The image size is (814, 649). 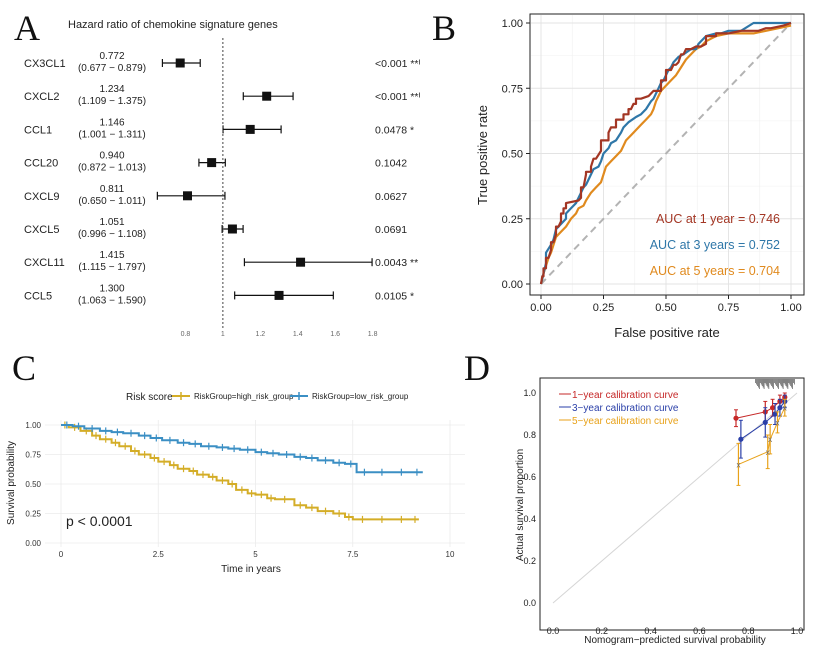 I want to click on km-p-value: p < 0.0001, so click(x=99, y=521).